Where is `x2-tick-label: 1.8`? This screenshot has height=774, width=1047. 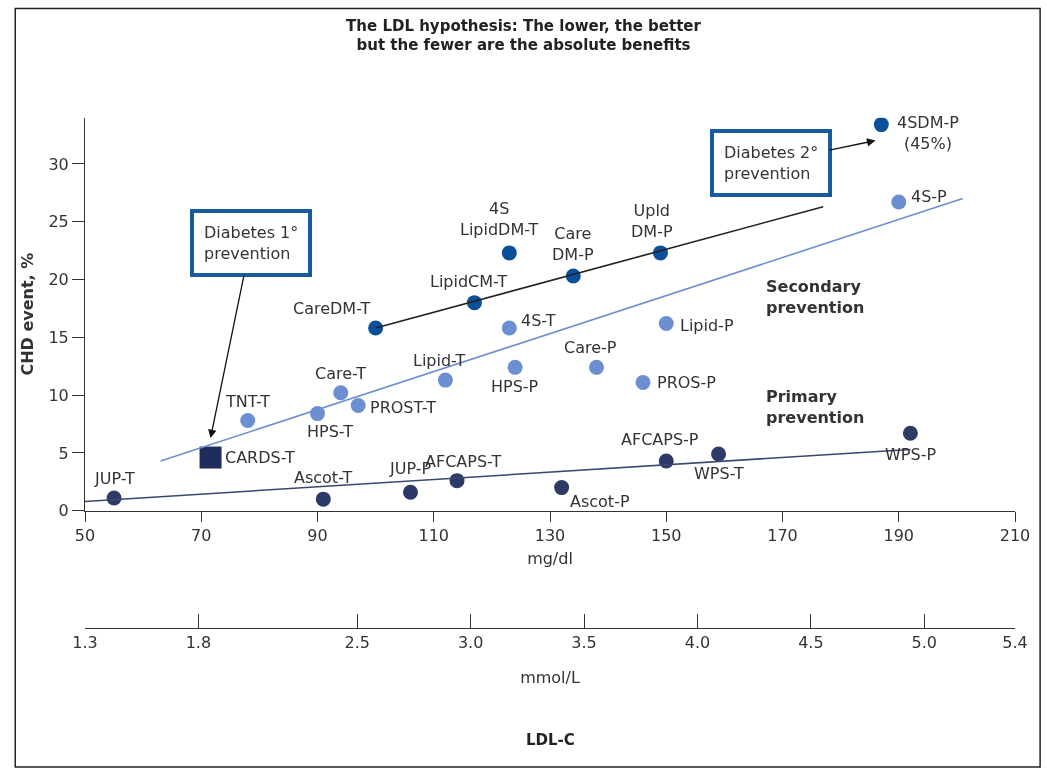 x2-tick-label: 1.8 is located at coordinates (198, 642).